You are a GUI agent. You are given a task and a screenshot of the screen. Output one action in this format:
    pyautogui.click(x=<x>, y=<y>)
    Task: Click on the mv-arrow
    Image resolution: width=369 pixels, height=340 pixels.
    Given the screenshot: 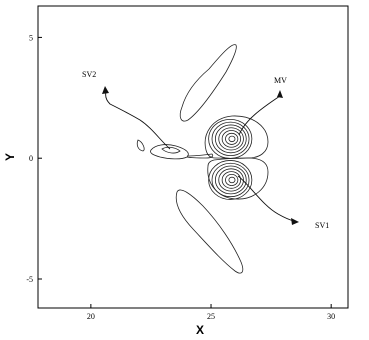 What is the action you would take?
    pyautogui.click(x=259, y=115)
    